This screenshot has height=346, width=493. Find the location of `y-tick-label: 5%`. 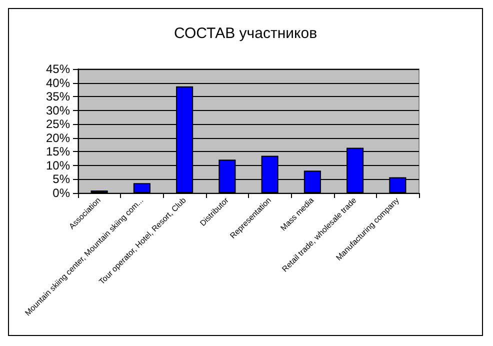

y-tick-label: 5% is located at coordinates (61, 179).